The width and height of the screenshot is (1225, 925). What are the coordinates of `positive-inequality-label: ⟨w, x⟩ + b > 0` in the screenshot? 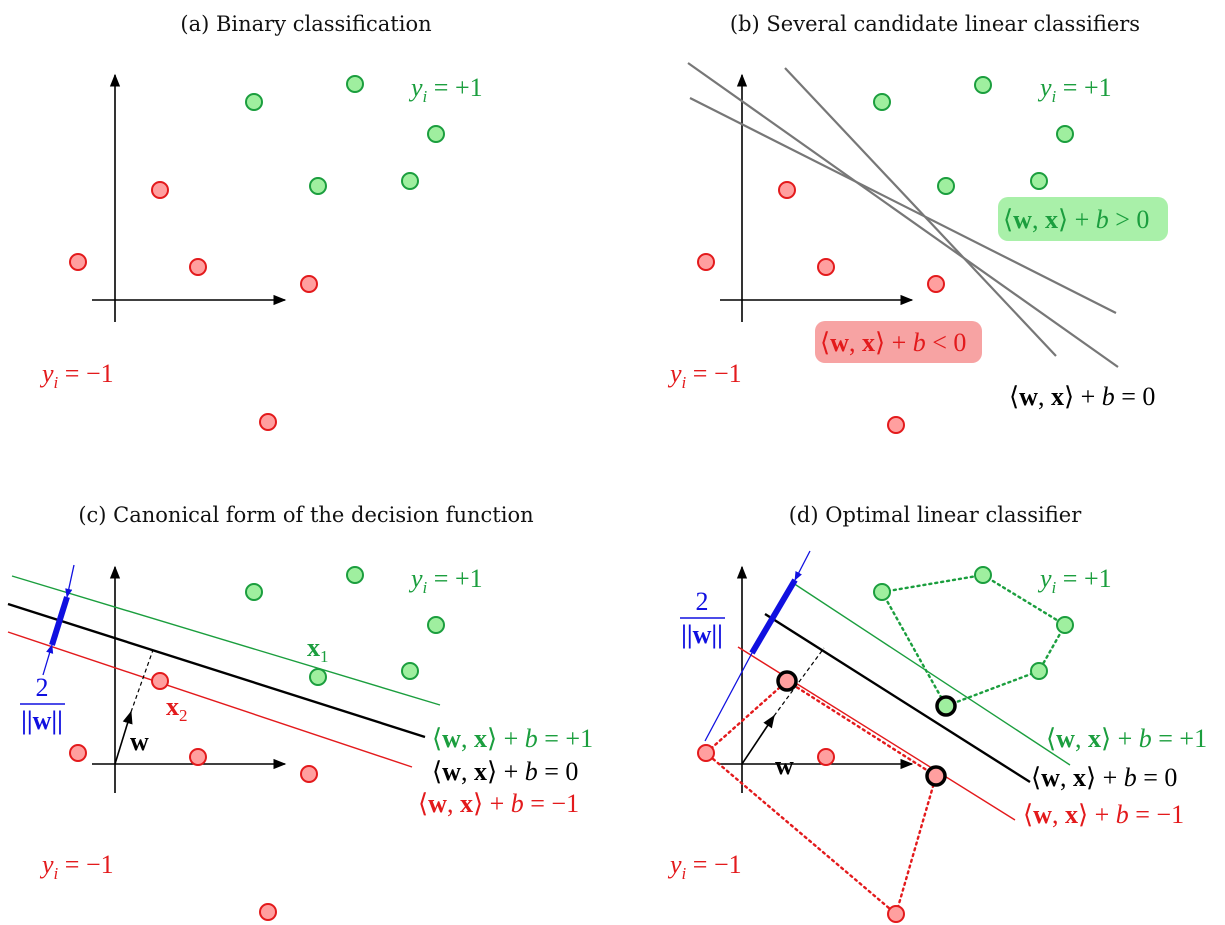 It's located at (1076, 219).